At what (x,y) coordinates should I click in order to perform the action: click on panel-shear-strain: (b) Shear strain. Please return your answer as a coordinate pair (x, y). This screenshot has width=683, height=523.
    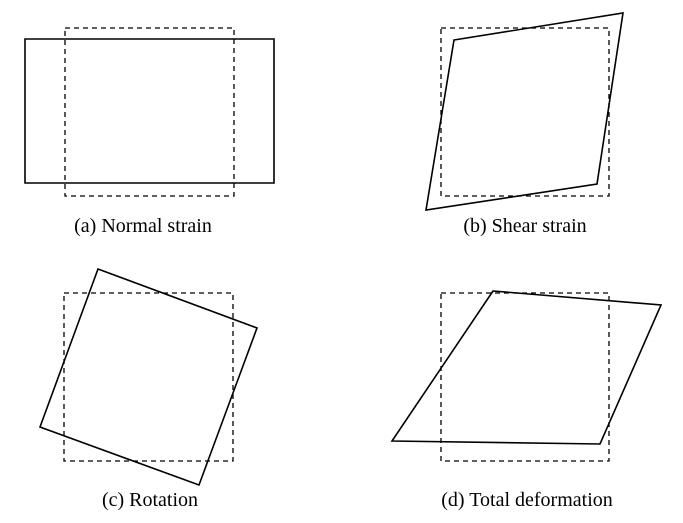
    Looking at the image, I should click on (524, 124).